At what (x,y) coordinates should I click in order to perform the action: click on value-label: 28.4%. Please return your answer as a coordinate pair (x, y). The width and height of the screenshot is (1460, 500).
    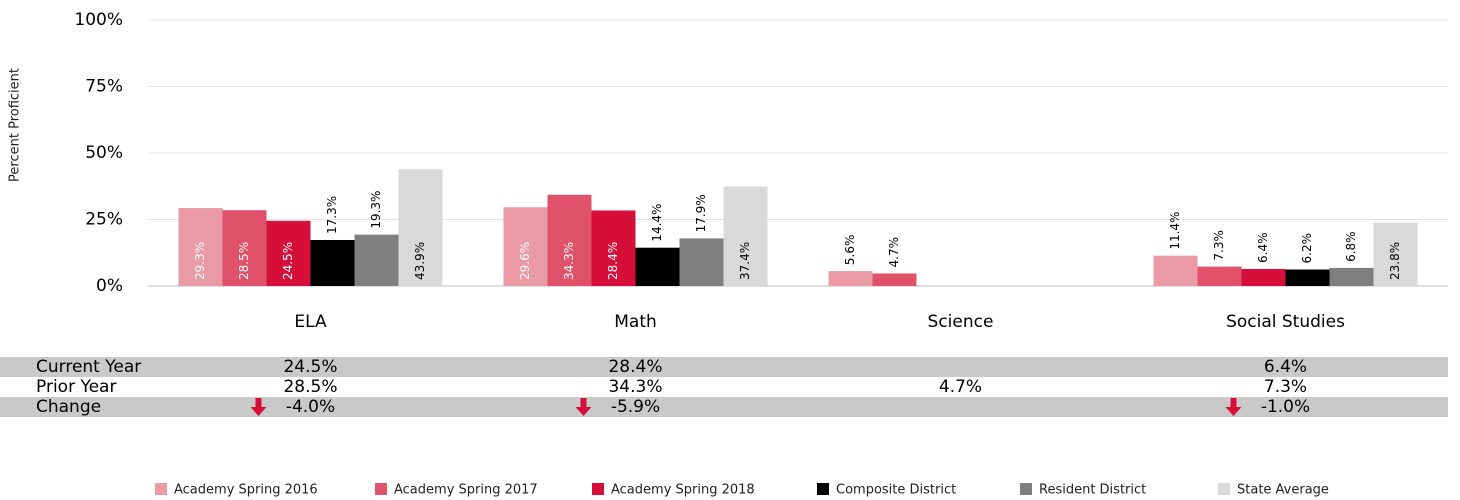
    Looking at the image, I should click on (613, 261).